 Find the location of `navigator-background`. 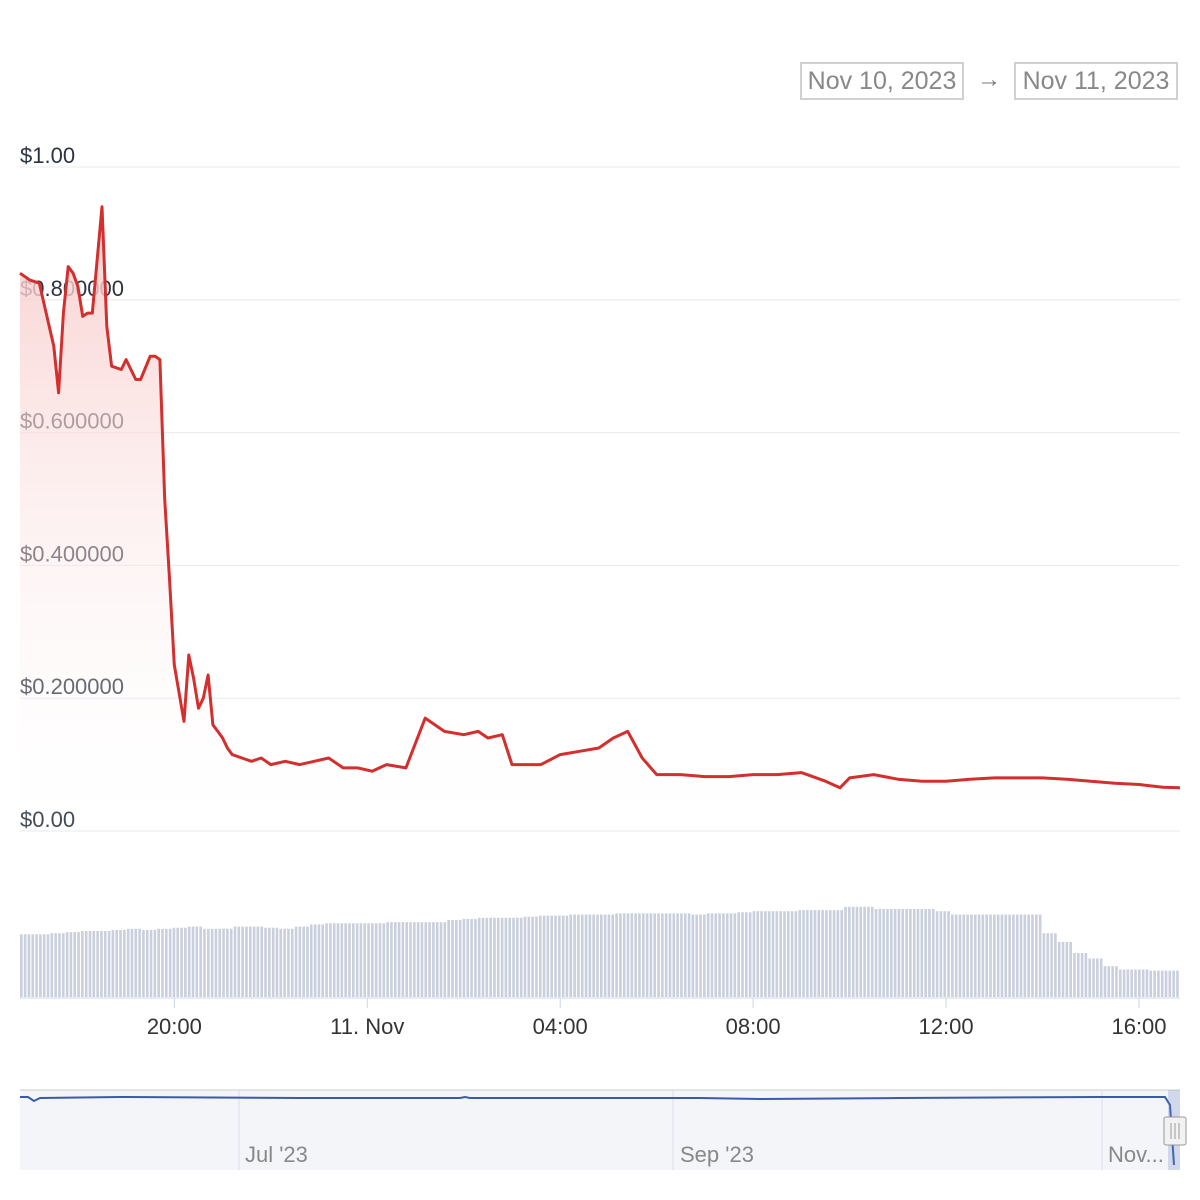

navigator-background is located at coordinates (600, 1130).